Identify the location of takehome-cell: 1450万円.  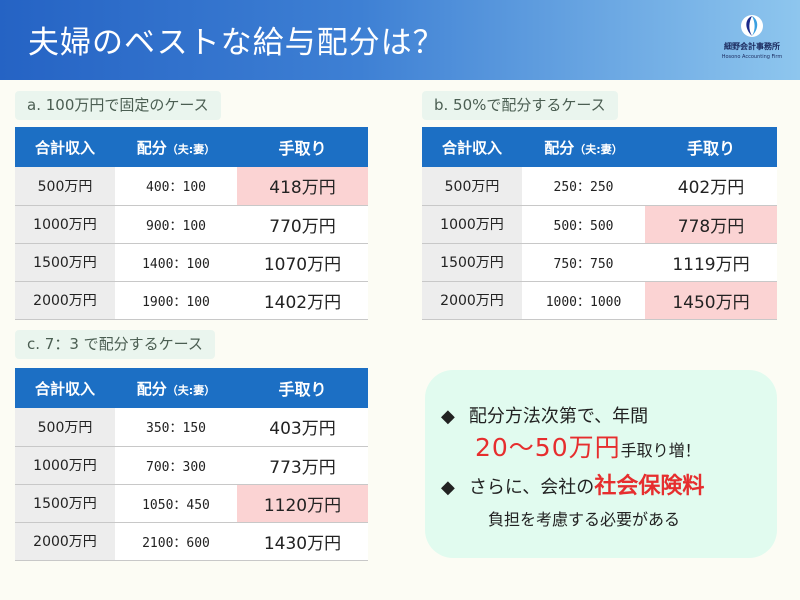
(711, 300).